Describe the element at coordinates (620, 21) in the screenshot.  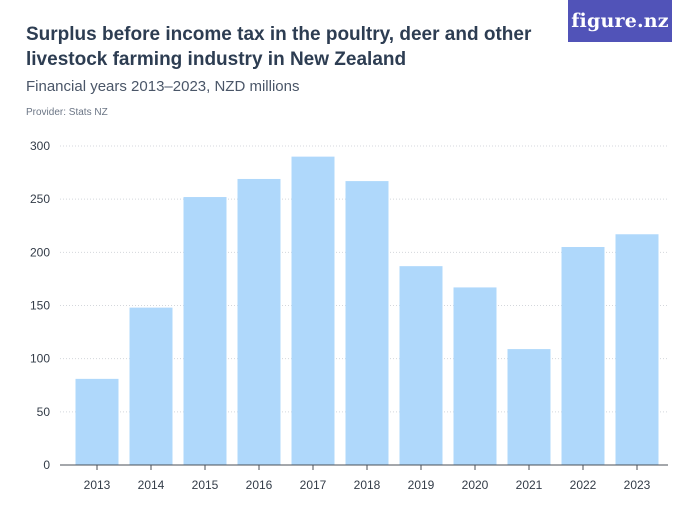
I see `figure-nz-logo: figure.nz` at that location.